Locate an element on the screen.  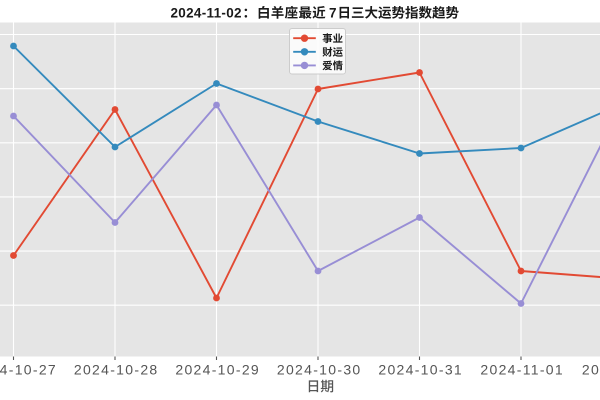
svg-text: 2024-11-01 is located at coordinates (522, 370).